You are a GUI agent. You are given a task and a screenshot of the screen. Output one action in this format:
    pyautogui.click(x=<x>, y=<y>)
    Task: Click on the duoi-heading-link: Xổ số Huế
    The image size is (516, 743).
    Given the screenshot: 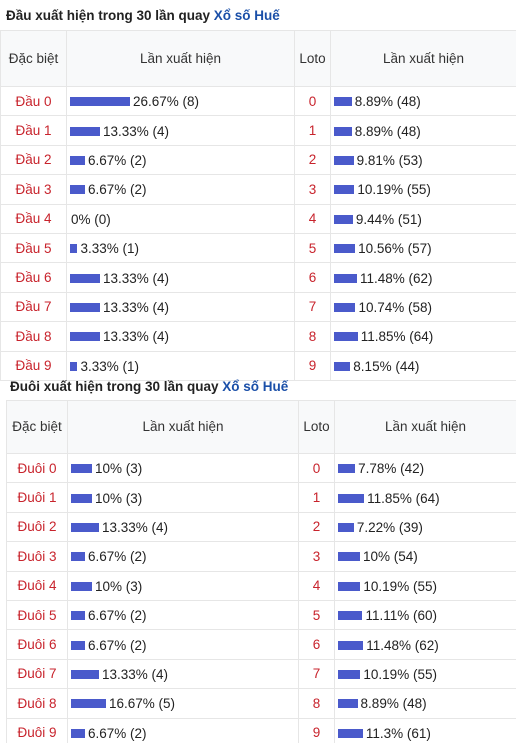 What is the action you would take?
    pyautogui.click(x=255, y=386)
    